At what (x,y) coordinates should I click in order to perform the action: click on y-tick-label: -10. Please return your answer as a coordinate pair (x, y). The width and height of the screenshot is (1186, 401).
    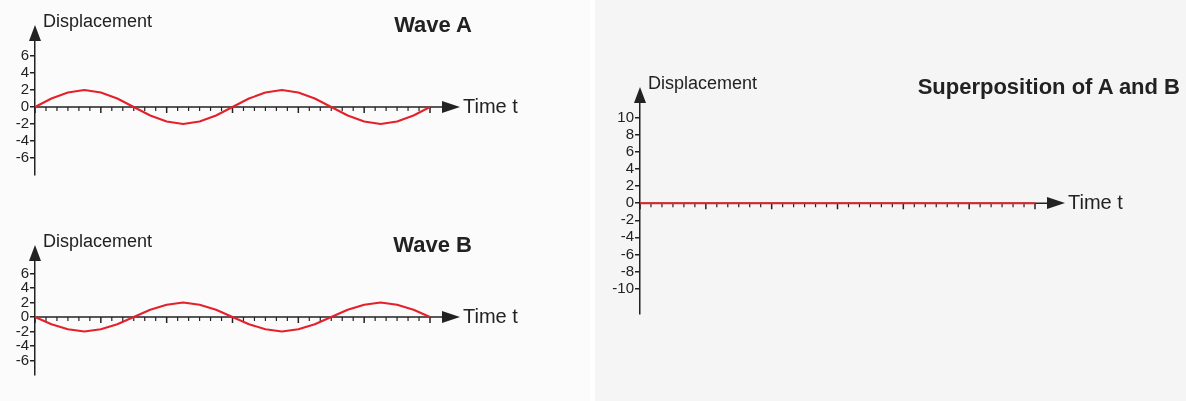
    Looking at the image, I should click on (623, 287).